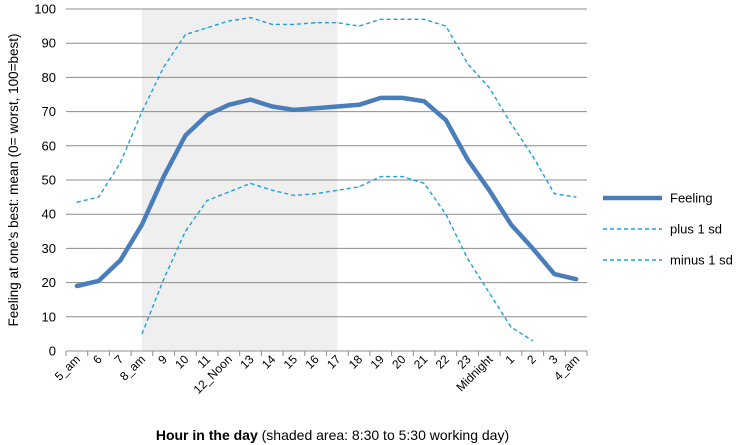 Image resolution: width=743 pixels, height=445 pixels. What do you see at coordinates (49, 77) in the screenshot?
I see `y-tick-label: 80` at bounding box center [49, 77].